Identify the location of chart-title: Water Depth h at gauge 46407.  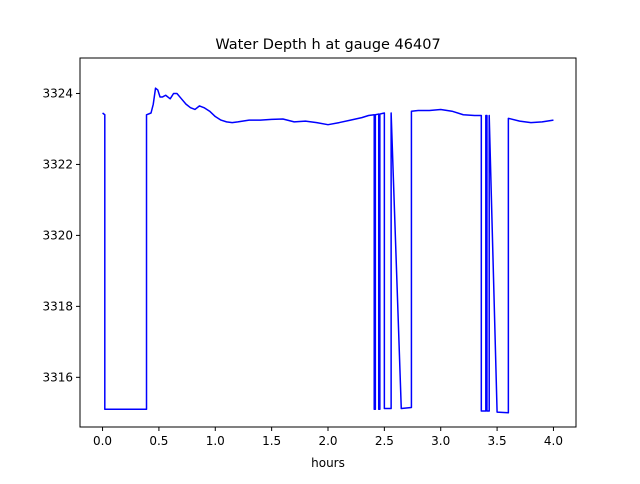
(327, 45).